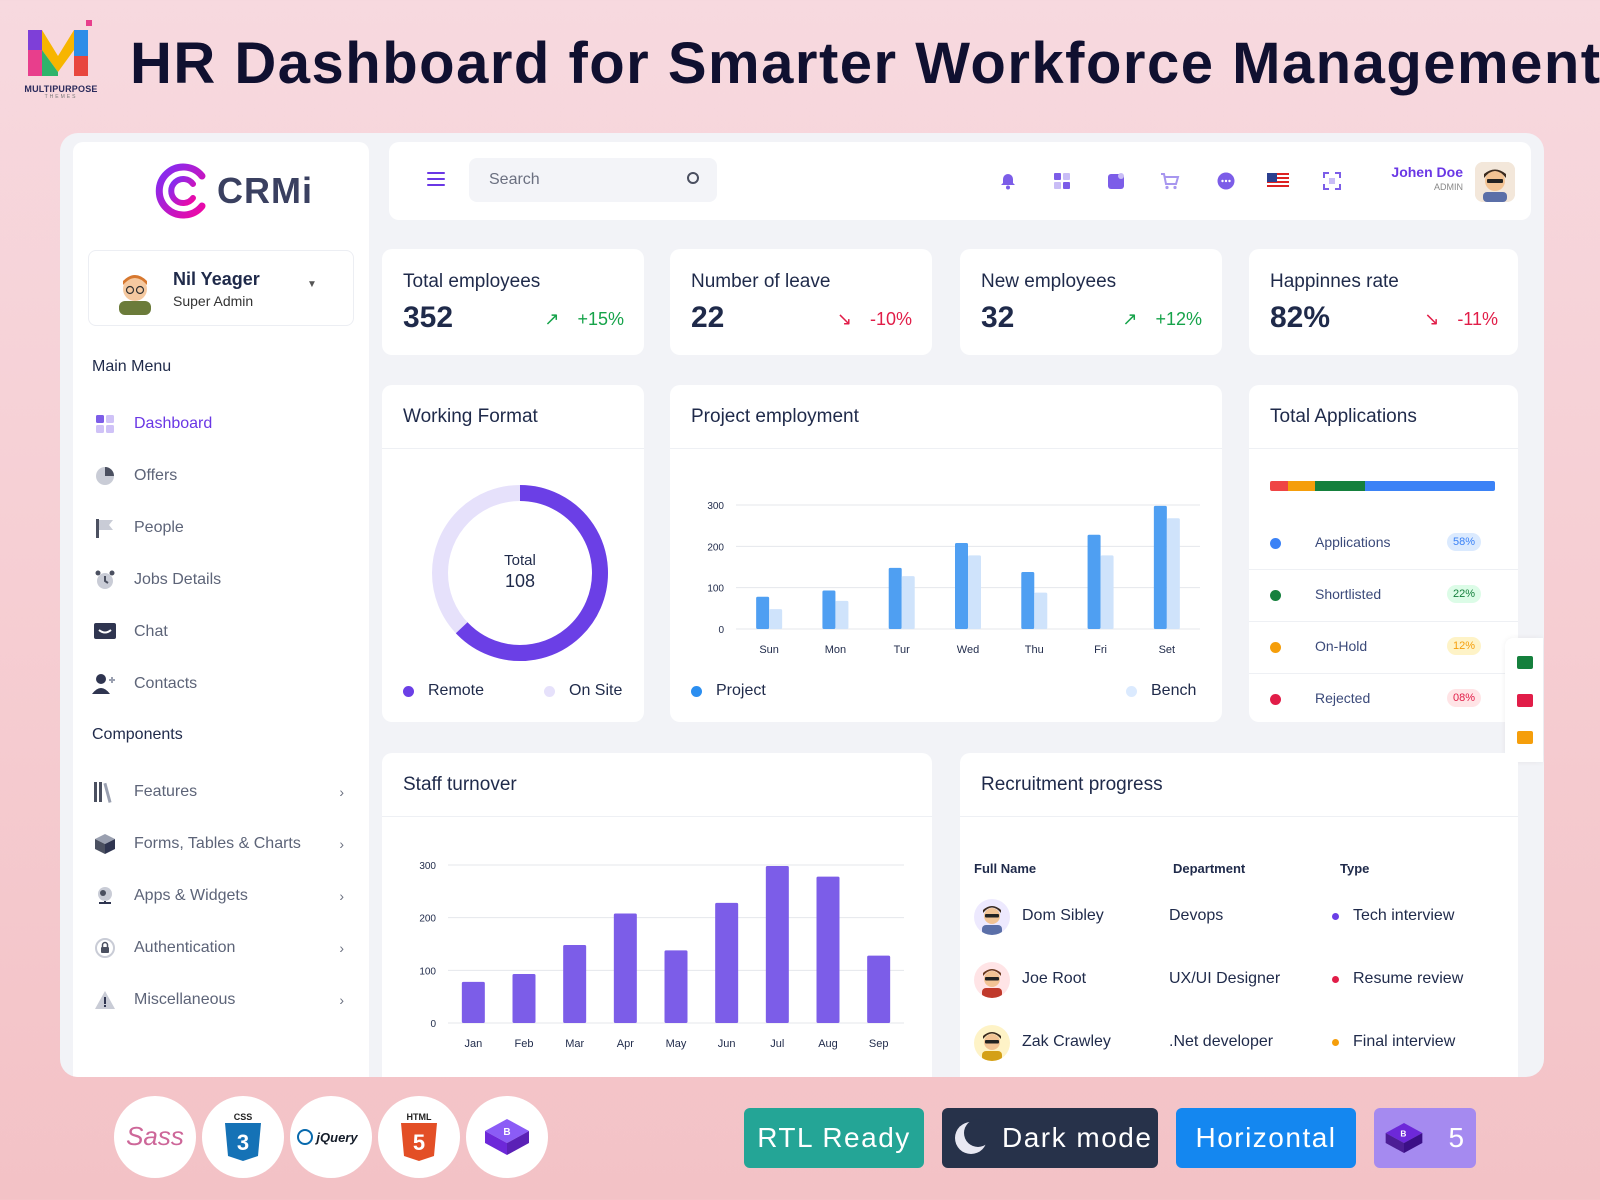 The image size is (1600, 1200). Describe the element at coordinates (221, 288) in the screenshot. I see `user-profile-card: Nil Yeager Super Admin ▼` at that location.